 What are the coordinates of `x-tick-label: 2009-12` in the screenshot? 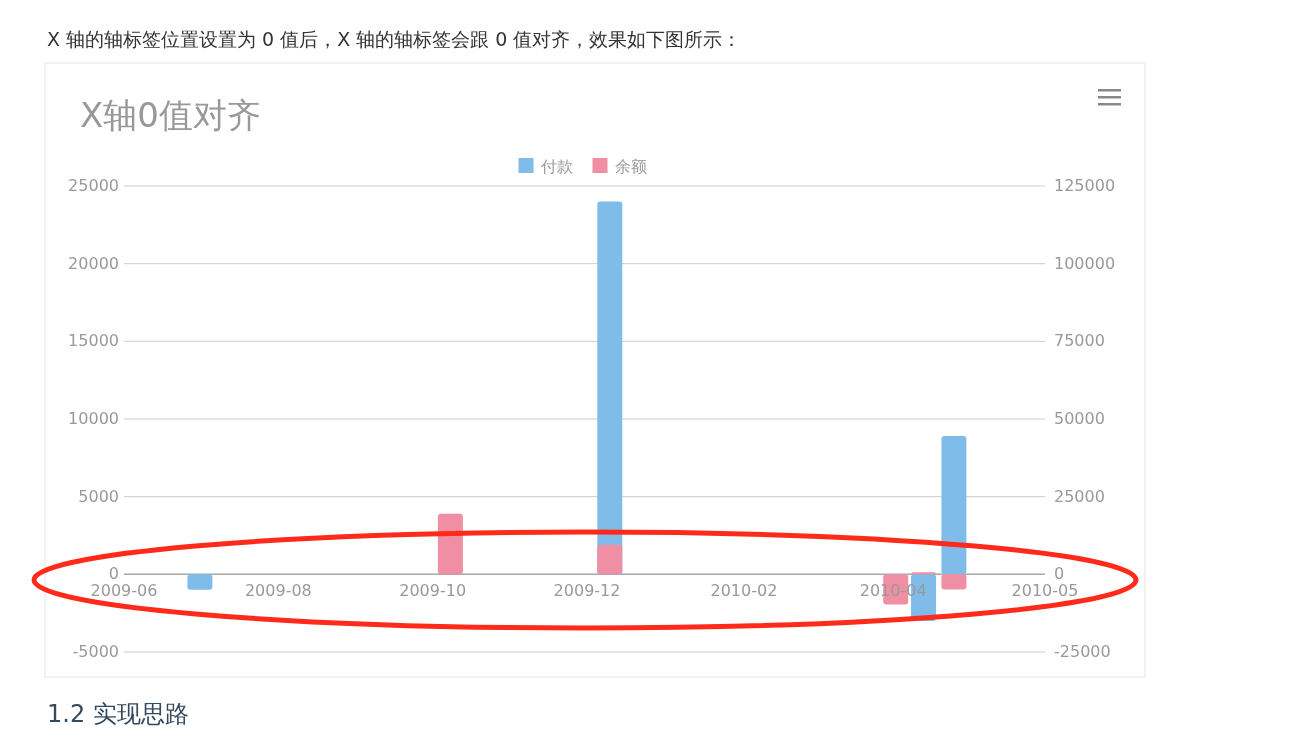 It's located at (587, 591).